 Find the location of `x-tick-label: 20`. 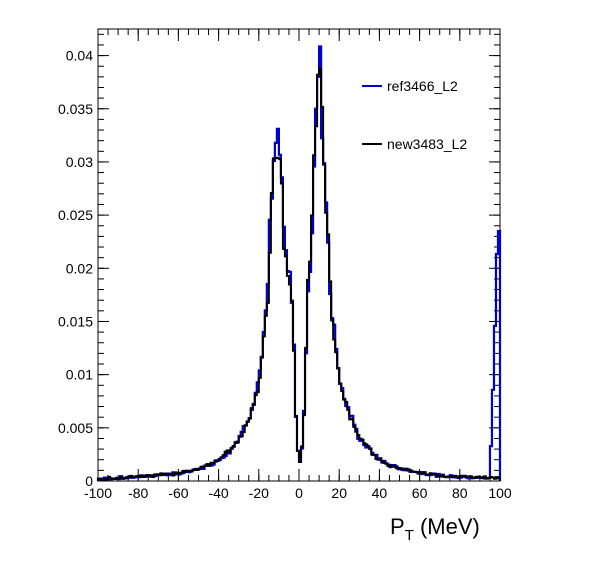

x-tick-label: 20 is located at coordinates (339, 493).